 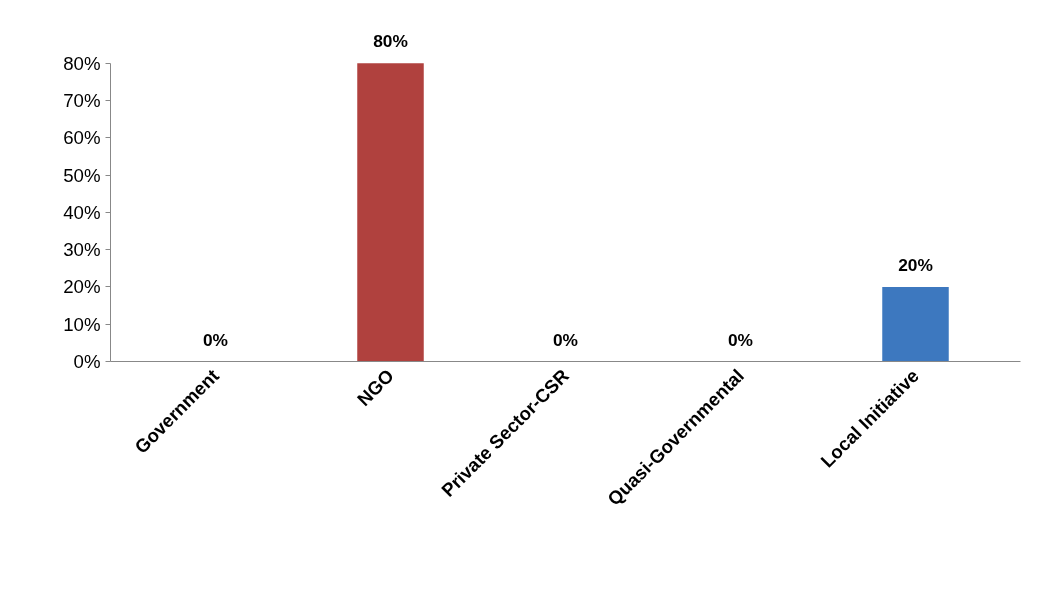 I want to click on y-tick-label: 20%, so click(x=82, y=287).